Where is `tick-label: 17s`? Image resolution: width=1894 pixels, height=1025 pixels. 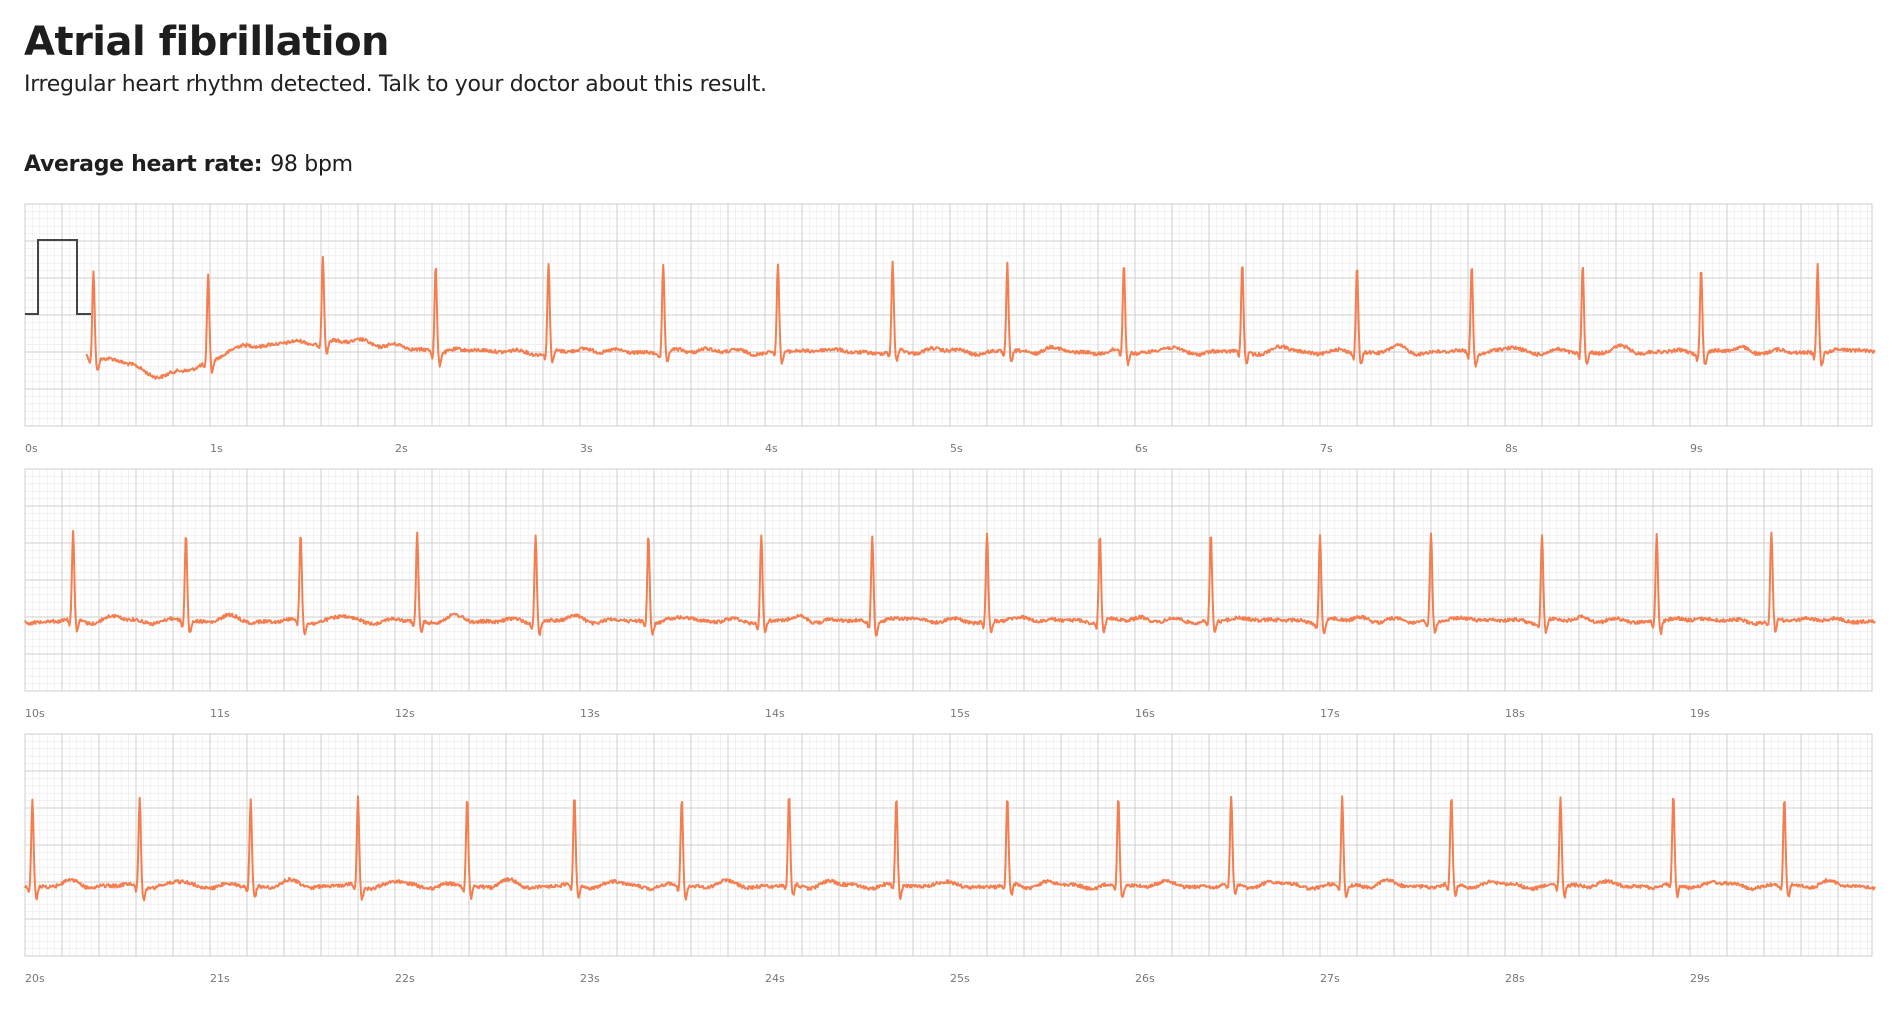
tick-label: 17s is located at coordinates (1330, 713).